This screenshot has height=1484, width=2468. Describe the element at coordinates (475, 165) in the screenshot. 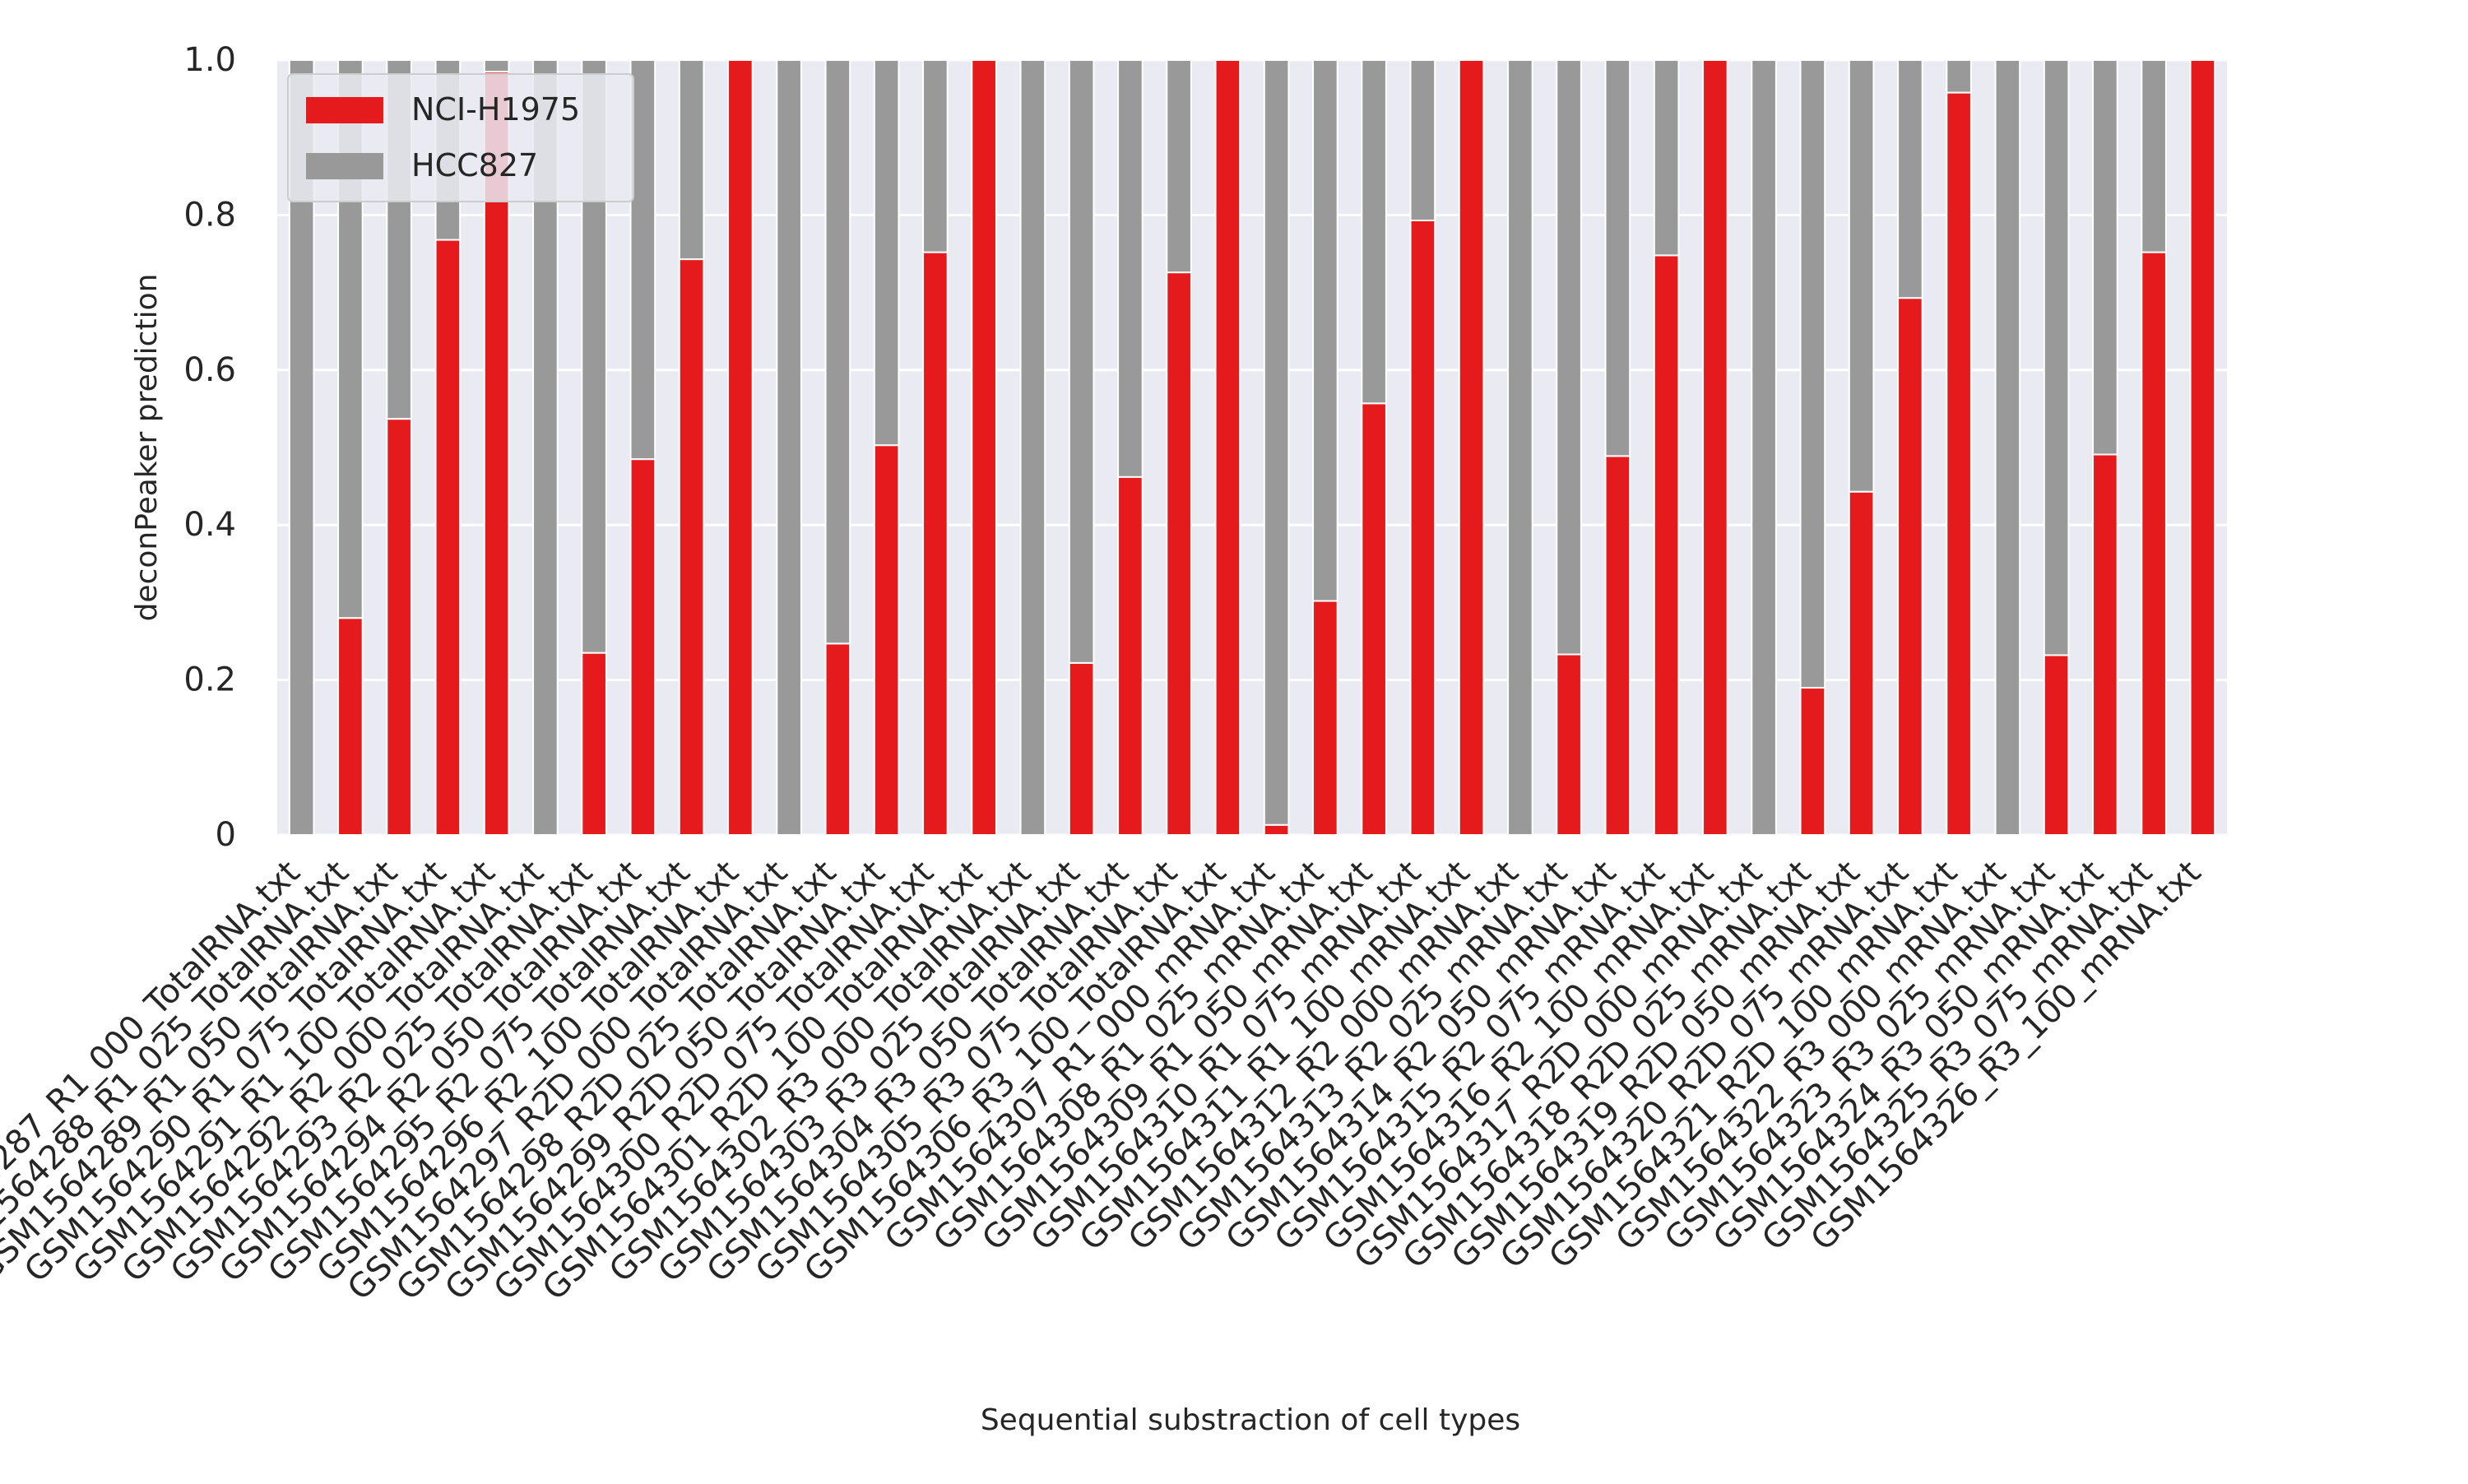

I see `legend-label-hcc827: HCC827` at that location.